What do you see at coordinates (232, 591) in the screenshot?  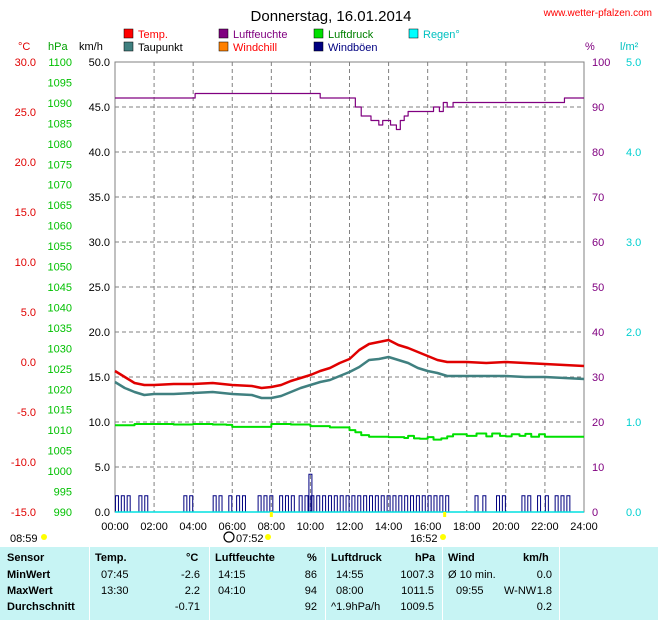 I see `max-hum-time: 04:10` at bounding box center [232, 591].